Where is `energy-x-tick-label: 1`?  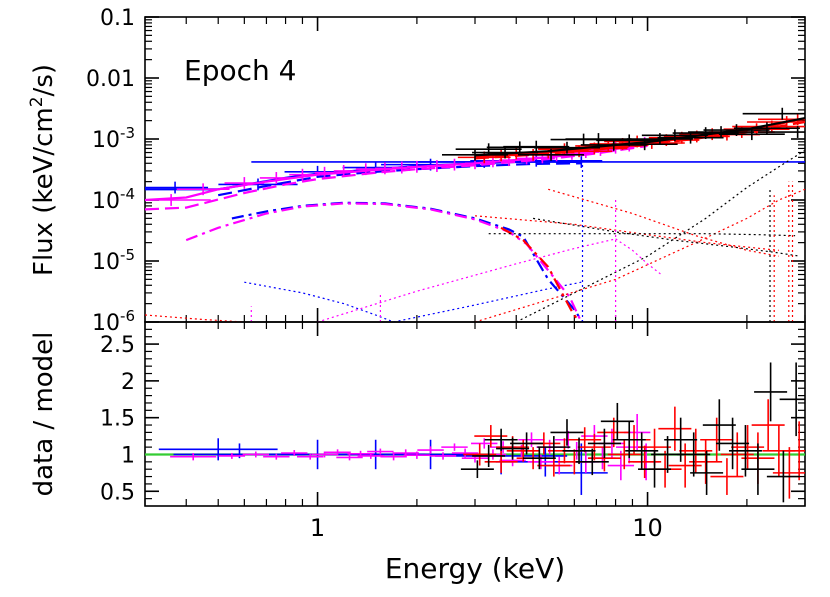 energy-x-tick-label: 1 is located at coordinates (317, 528).